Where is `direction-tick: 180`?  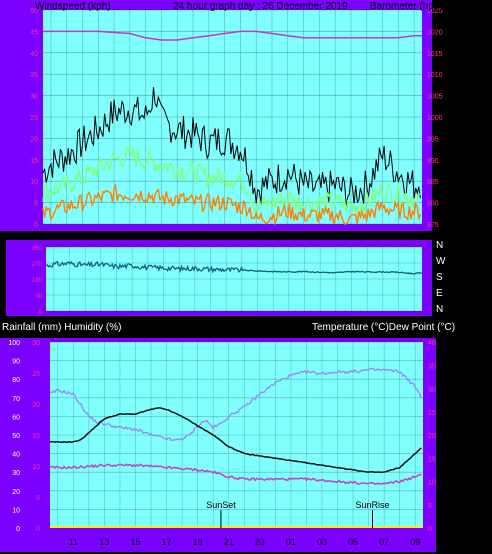
direction-tick: 180 is located at coordinates (37, 281).